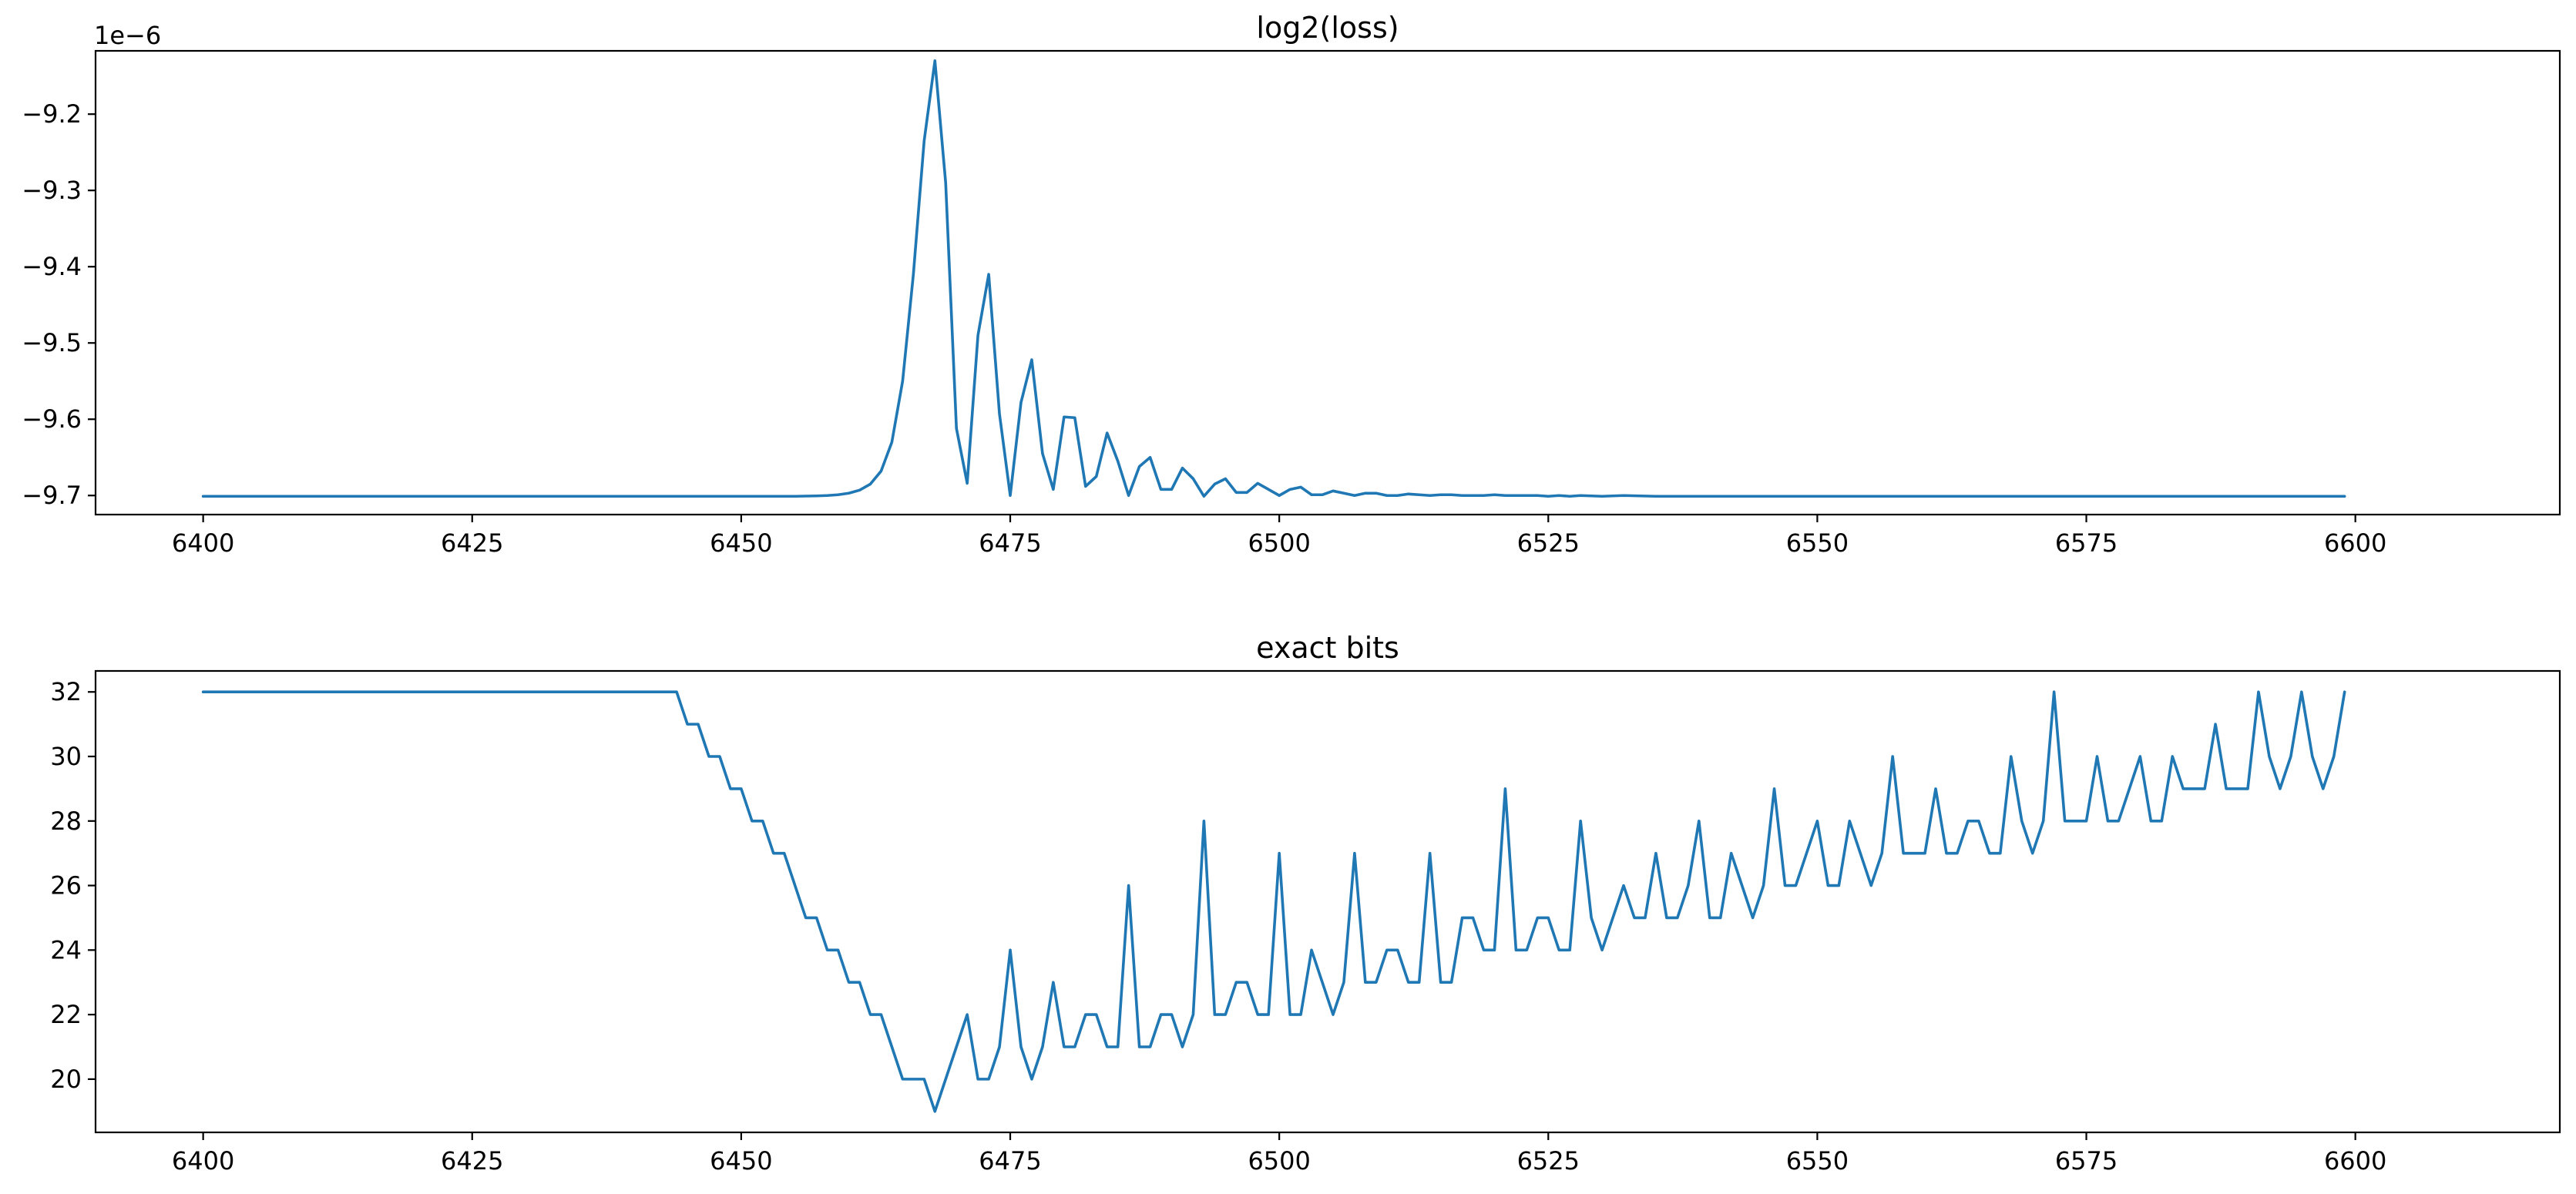 The height and width of the screenshot is (1194, 2576). Describe the element at coordinates (66, 886) in the screenshot. I see `y-tick-label: 26` at that location.